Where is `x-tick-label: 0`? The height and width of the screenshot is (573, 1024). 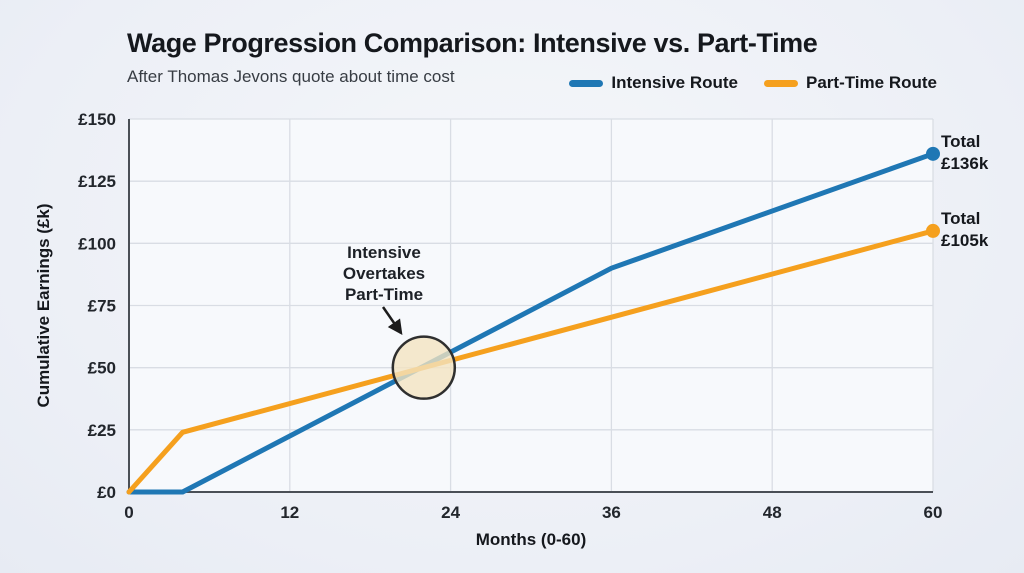
x-tick-label: 0 is located at coordinates (128, 512).